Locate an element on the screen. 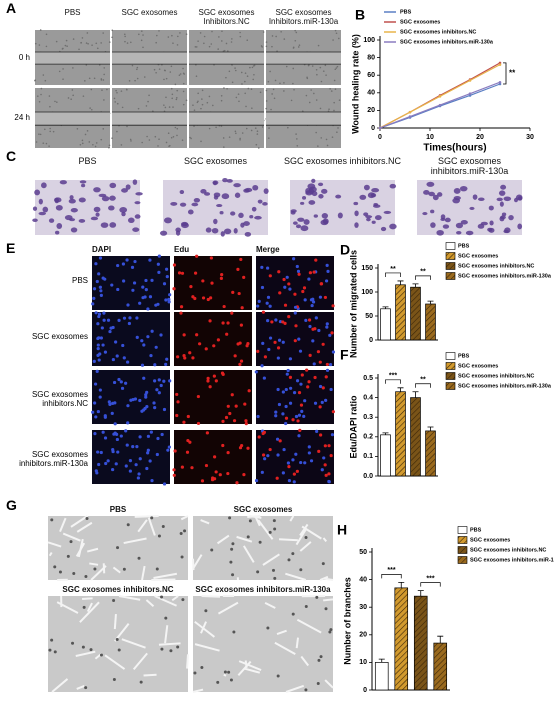  y-tick-label: 0 is located at coordinates (371, 340).